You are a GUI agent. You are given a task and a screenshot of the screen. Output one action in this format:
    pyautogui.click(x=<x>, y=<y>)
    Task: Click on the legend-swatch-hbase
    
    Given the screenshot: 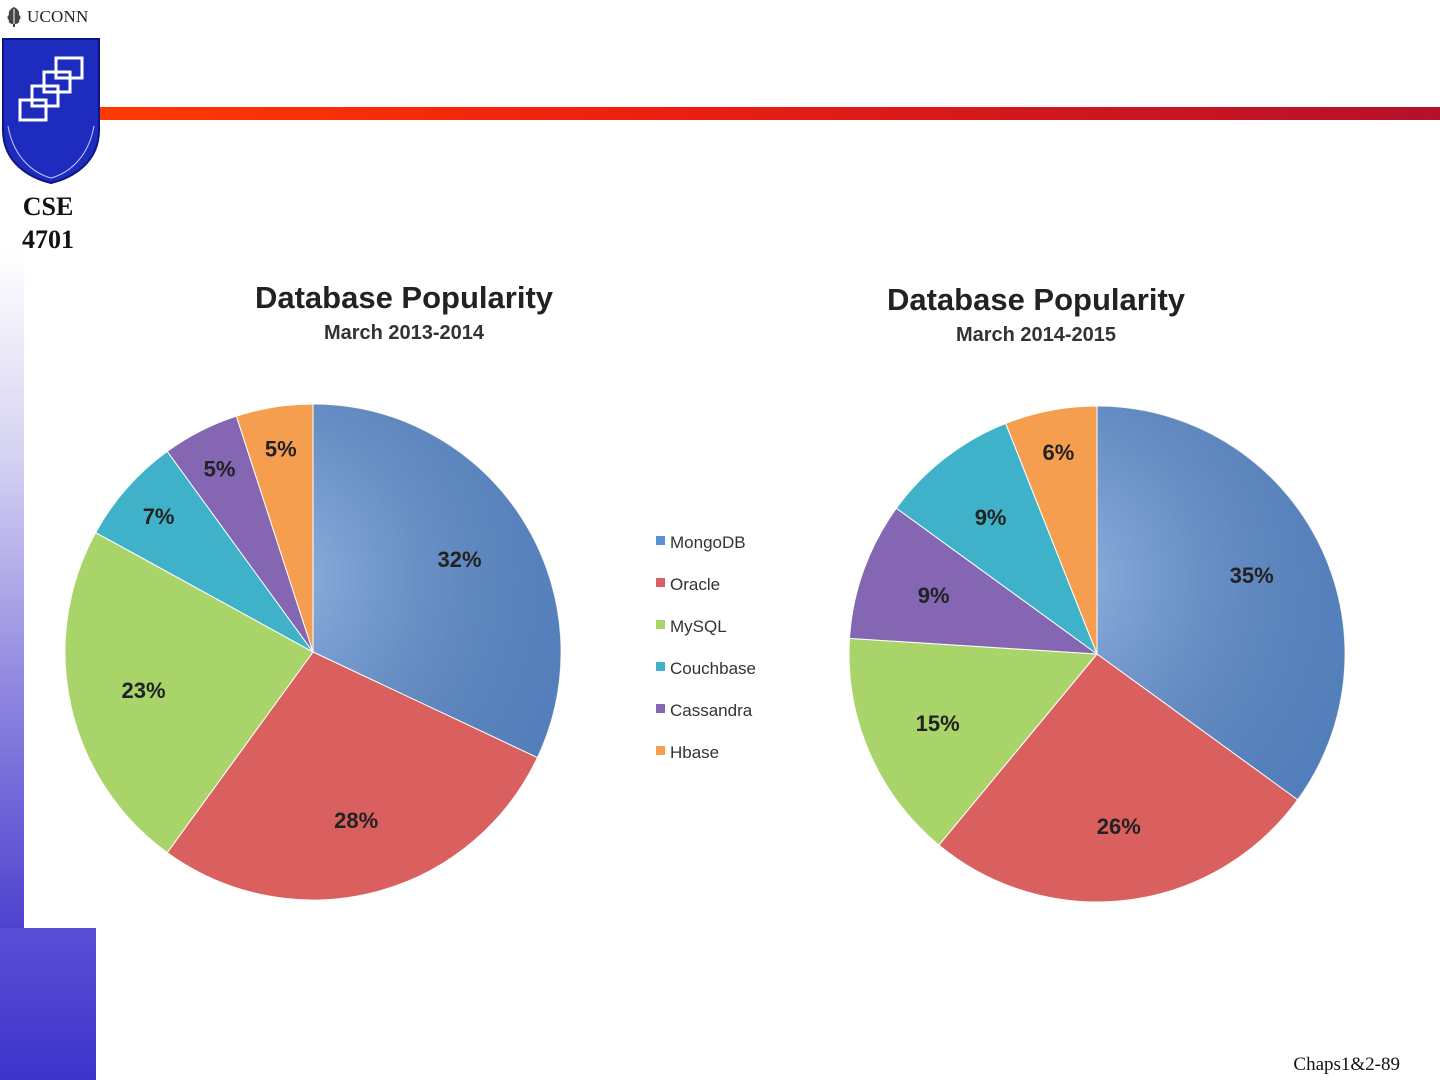 What is the action you would take?
    pyautogui.click(x=660, y=750)
    